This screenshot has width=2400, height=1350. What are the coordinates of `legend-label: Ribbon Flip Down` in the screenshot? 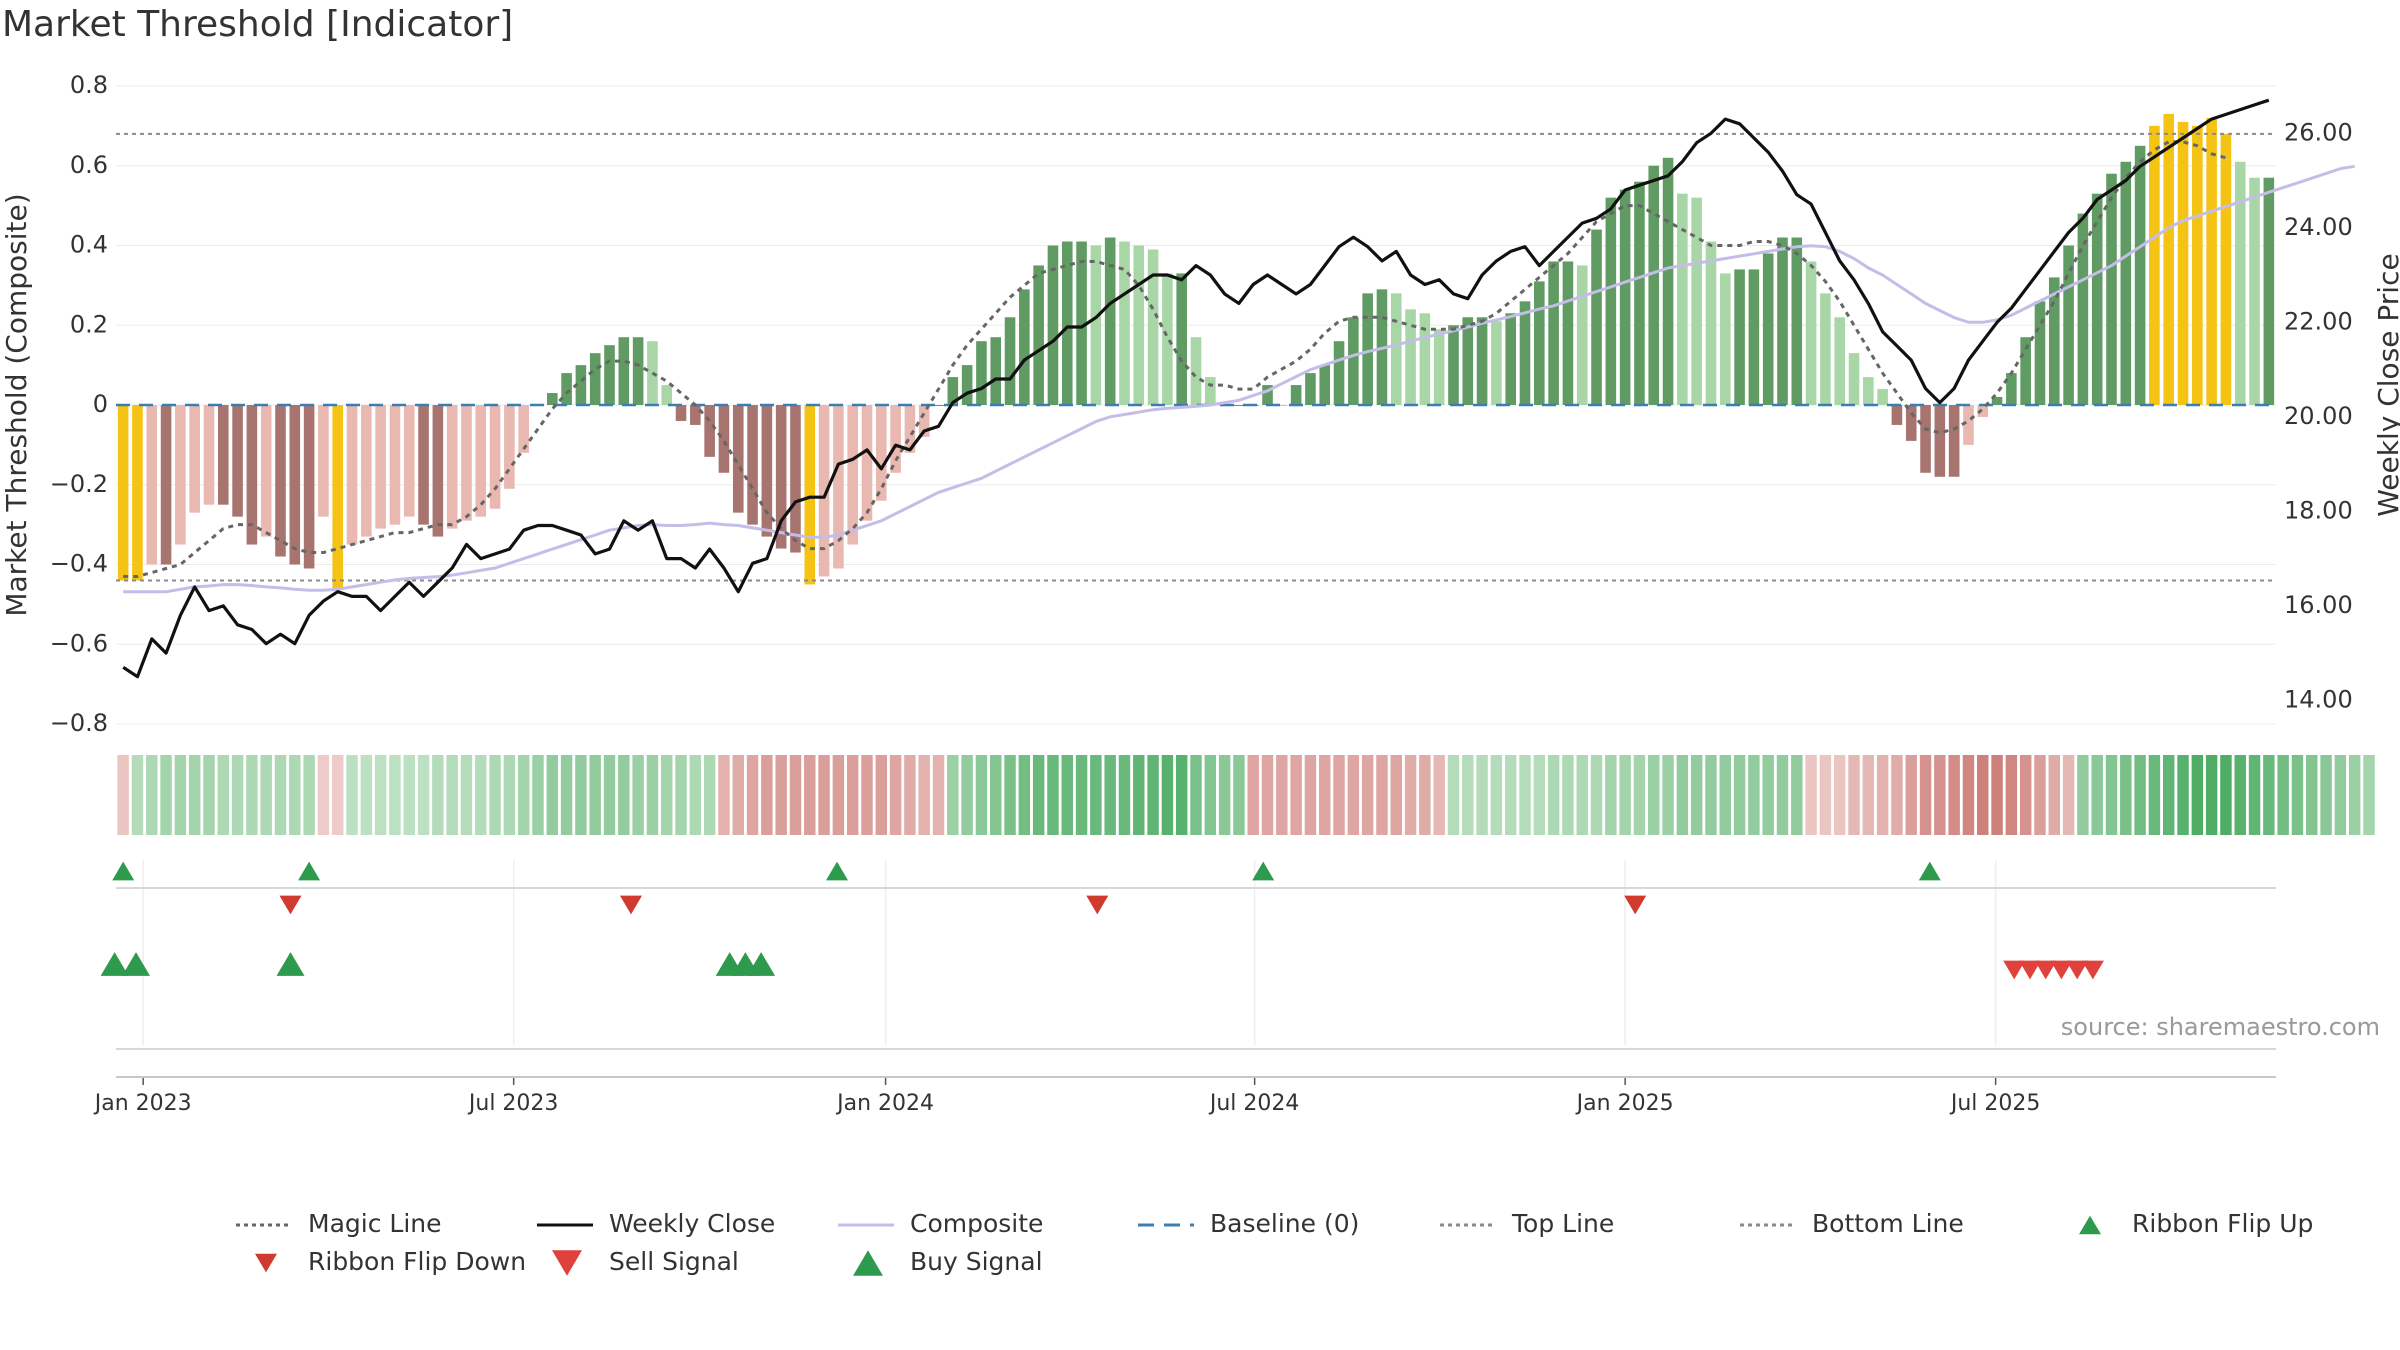 It's located at (417, 1261).